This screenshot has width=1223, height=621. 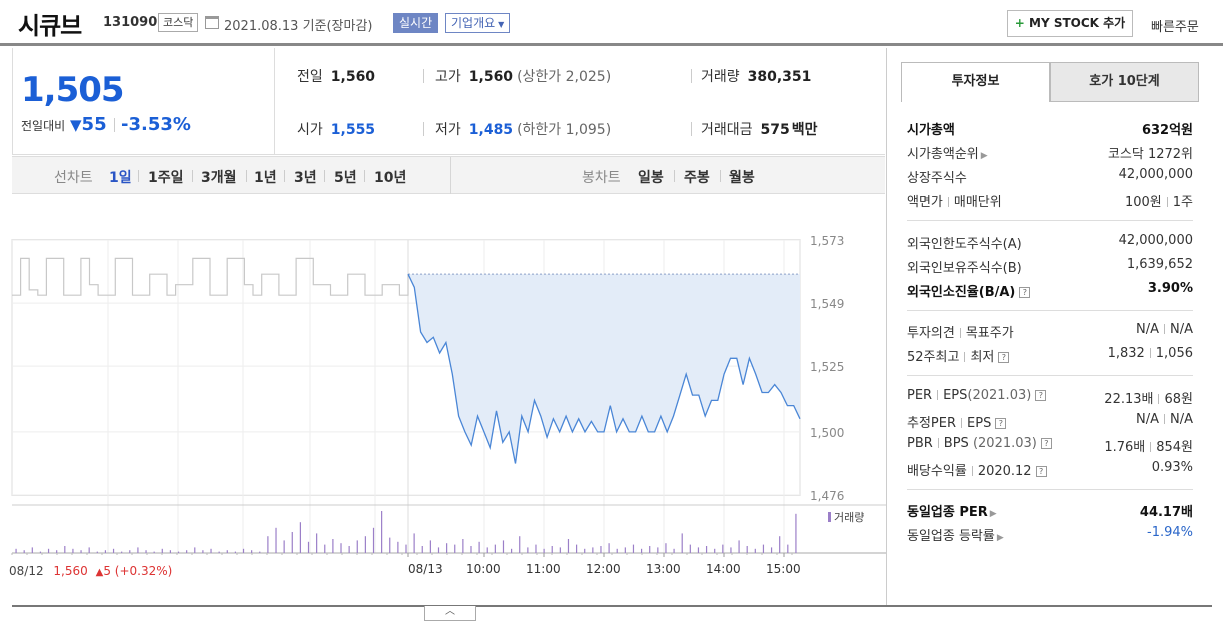 What do you see at coordinates (345, 178) in the screenshot?
I see `period-5y: 5년` at bounding box center [345, 178].